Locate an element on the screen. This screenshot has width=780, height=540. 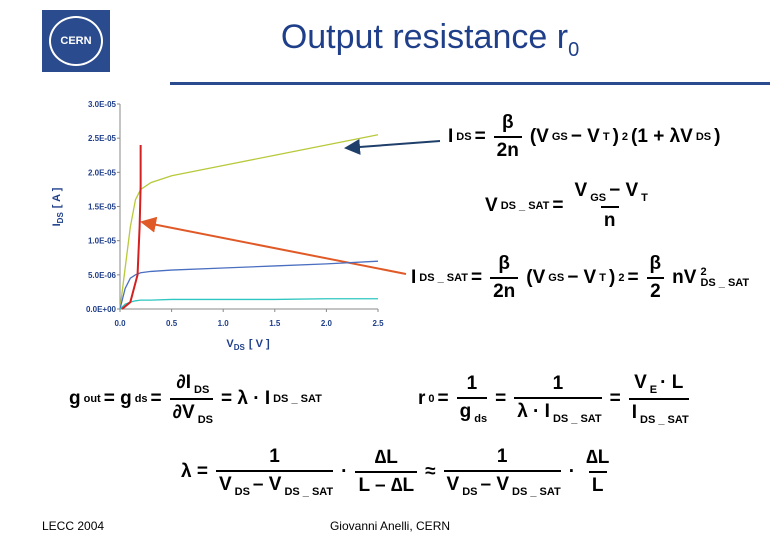
subscript: T is located at coordinates (606, 137).